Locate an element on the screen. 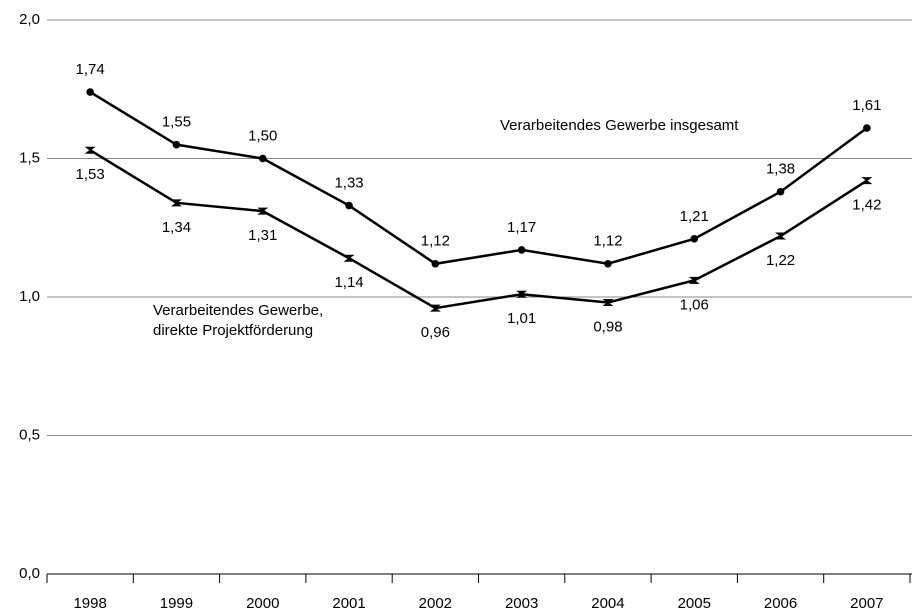  x-tick-label: 1998 is located at coordinates (89, 603).